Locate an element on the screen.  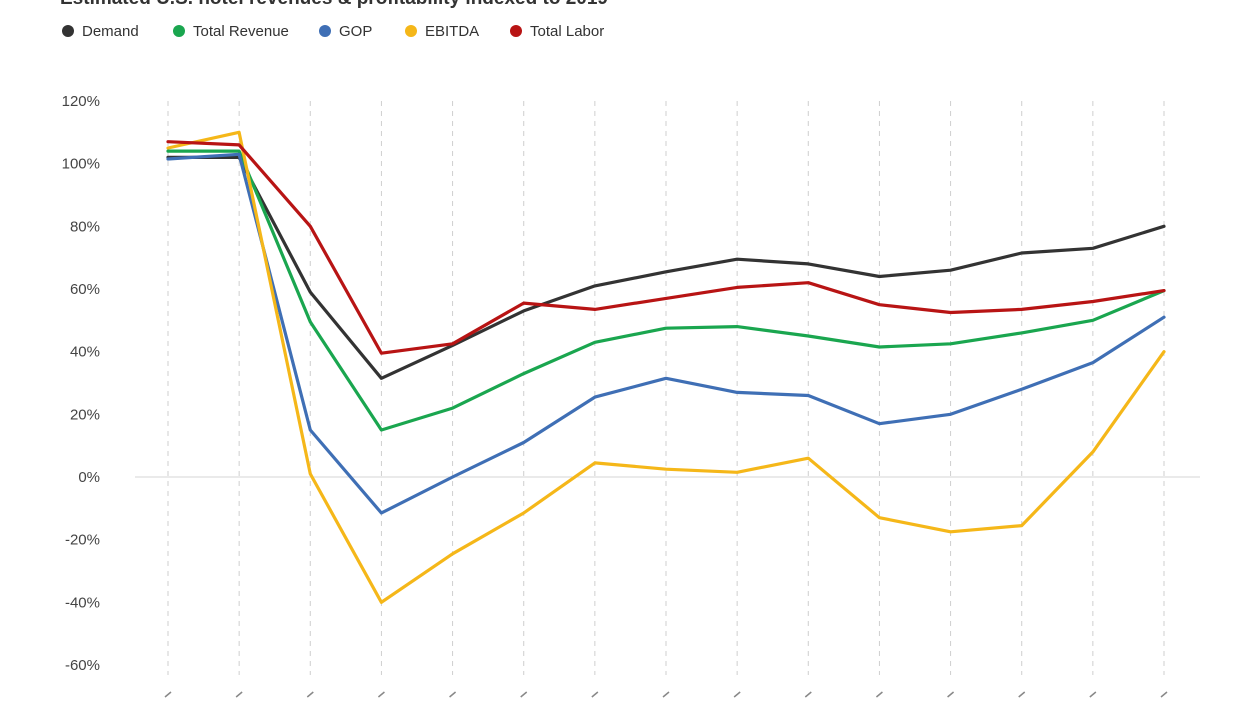
y-tick-label: -60% is located at coordinates (82, 665).